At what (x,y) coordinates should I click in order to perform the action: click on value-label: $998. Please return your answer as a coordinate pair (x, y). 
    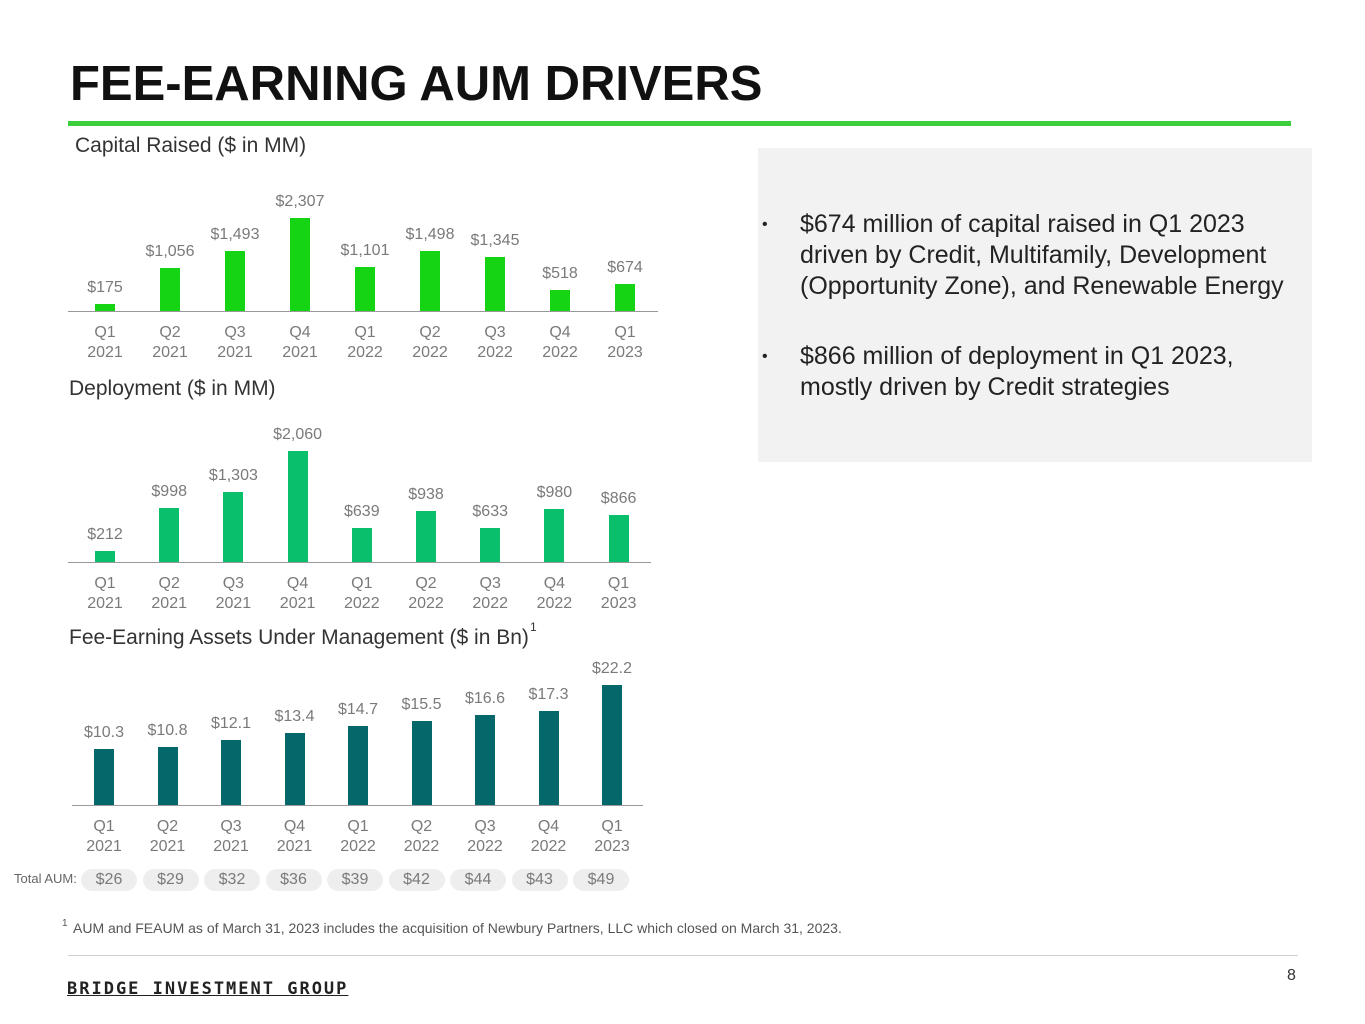
    Looking at the image, I should click on (169, 492).